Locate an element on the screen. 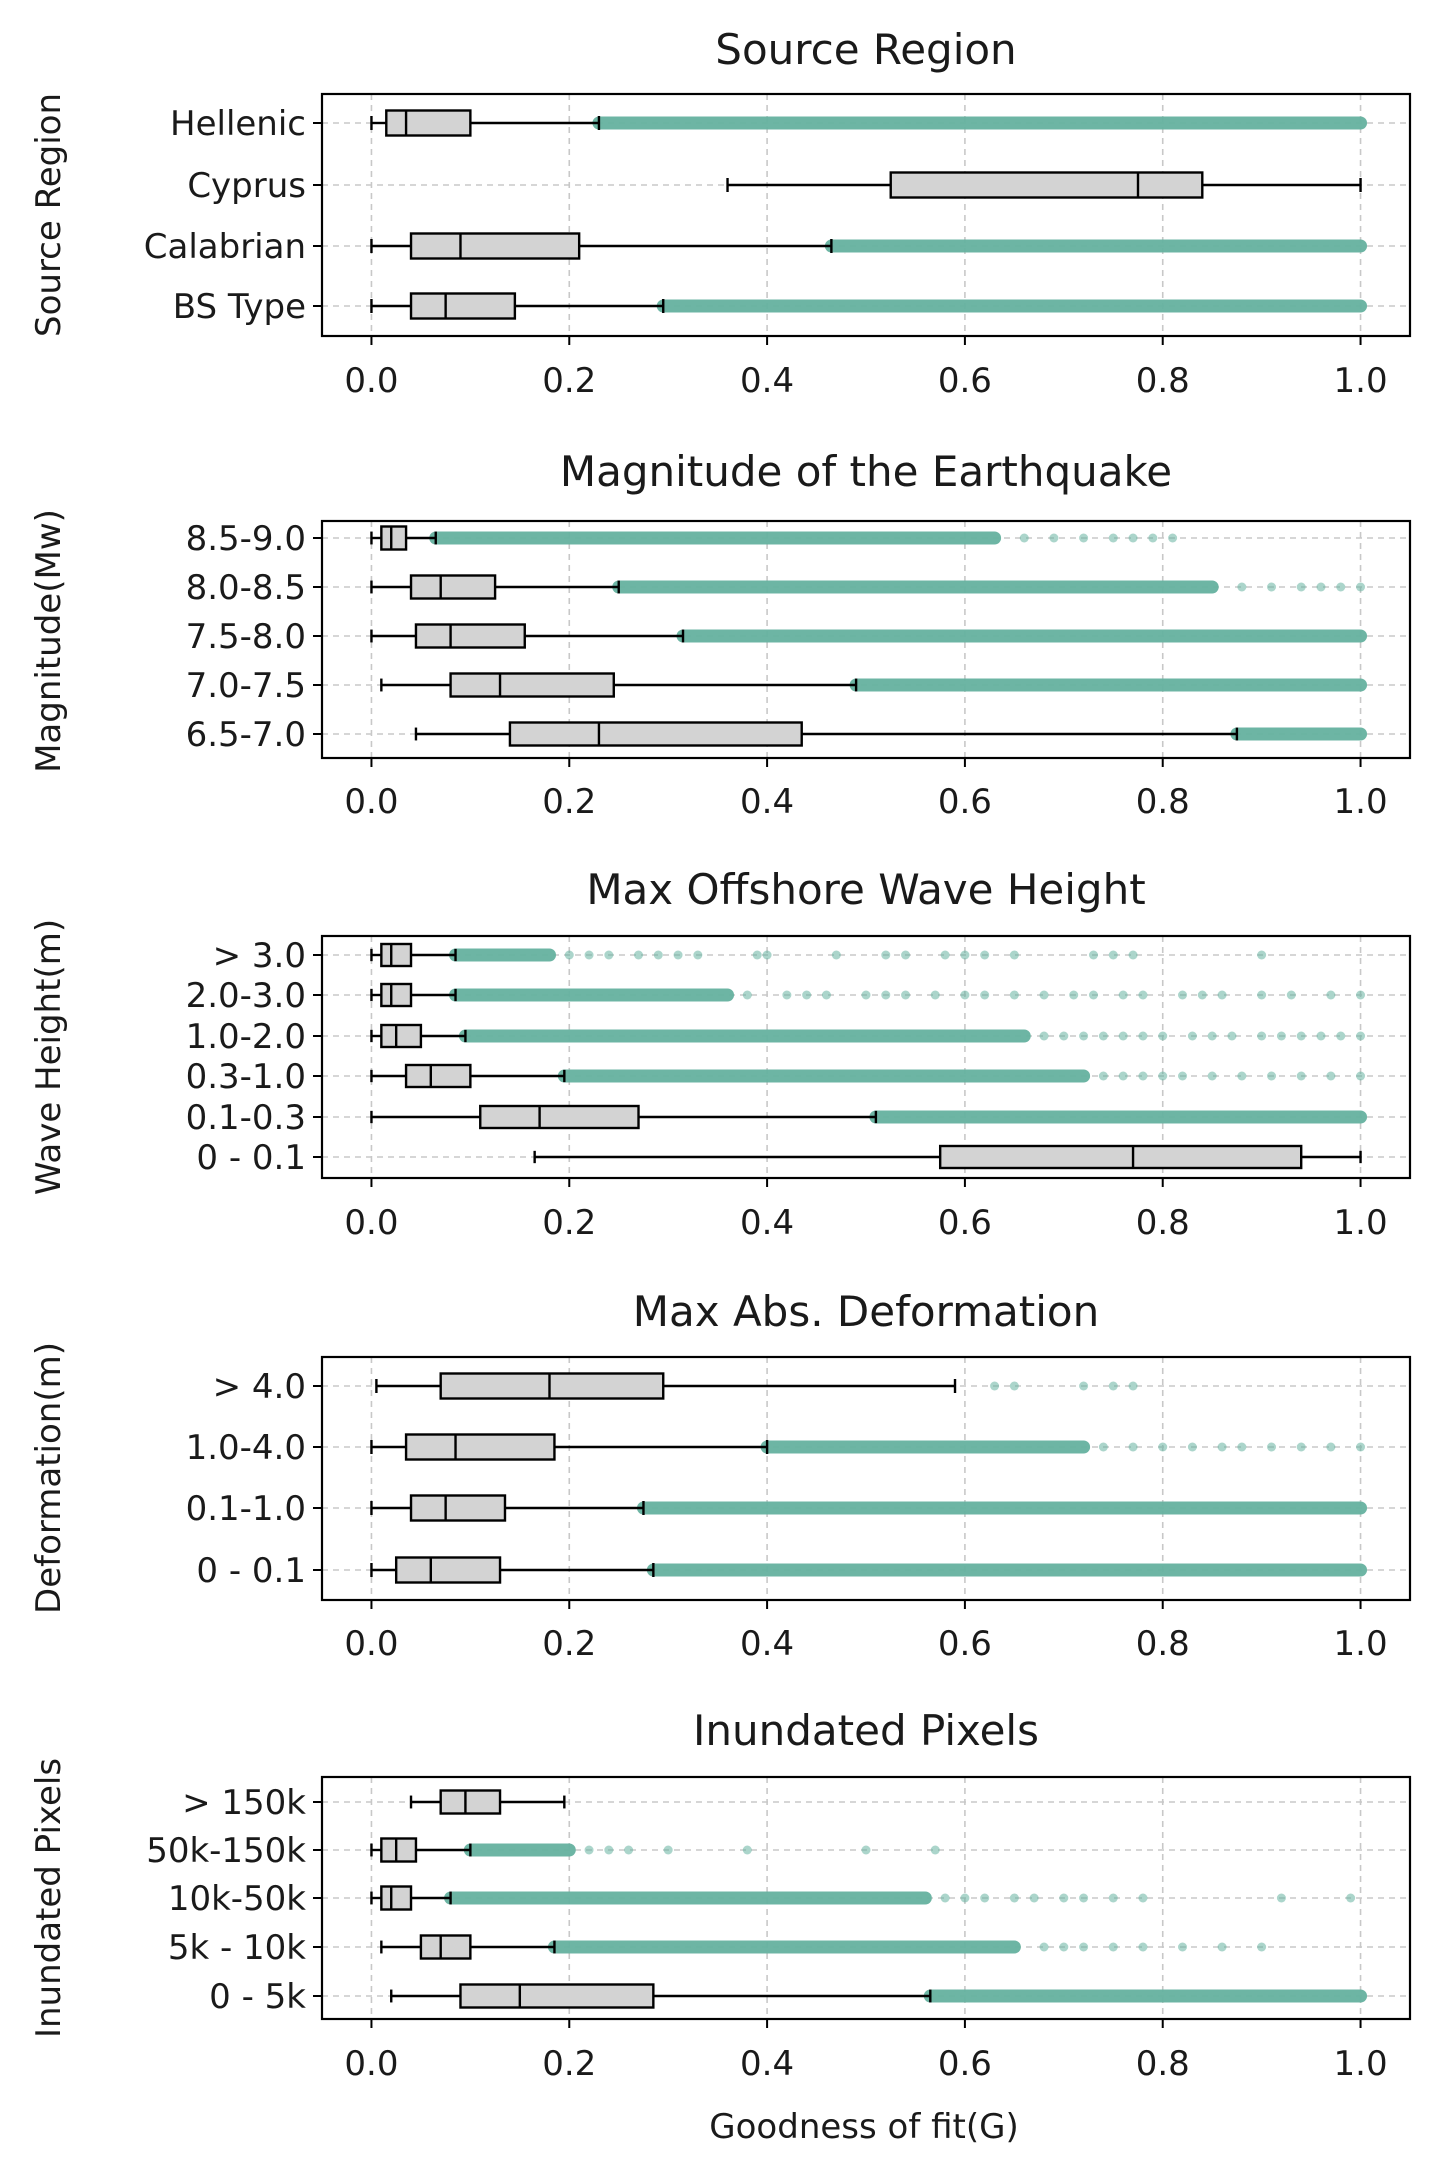 The height and width of the screenshot is (2178, 1441). y-tick-label: 0.3-1.0 is located at coordinates (246, 1077).